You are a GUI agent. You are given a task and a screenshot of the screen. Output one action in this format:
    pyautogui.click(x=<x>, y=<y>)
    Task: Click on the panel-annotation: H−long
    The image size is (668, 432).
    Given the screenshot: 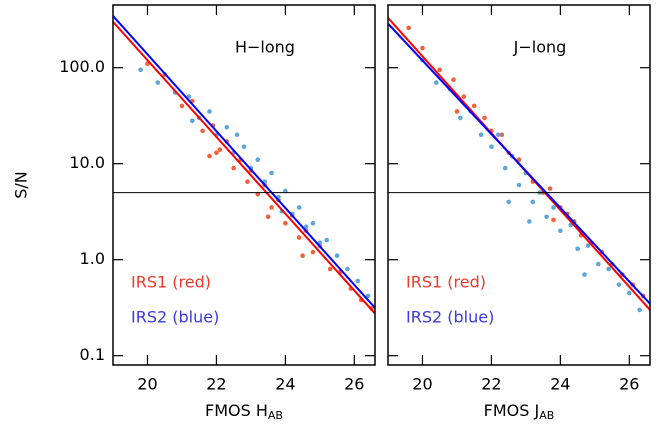 What is the action you would take?
    pyautogui.click(x=265, y=47)
    